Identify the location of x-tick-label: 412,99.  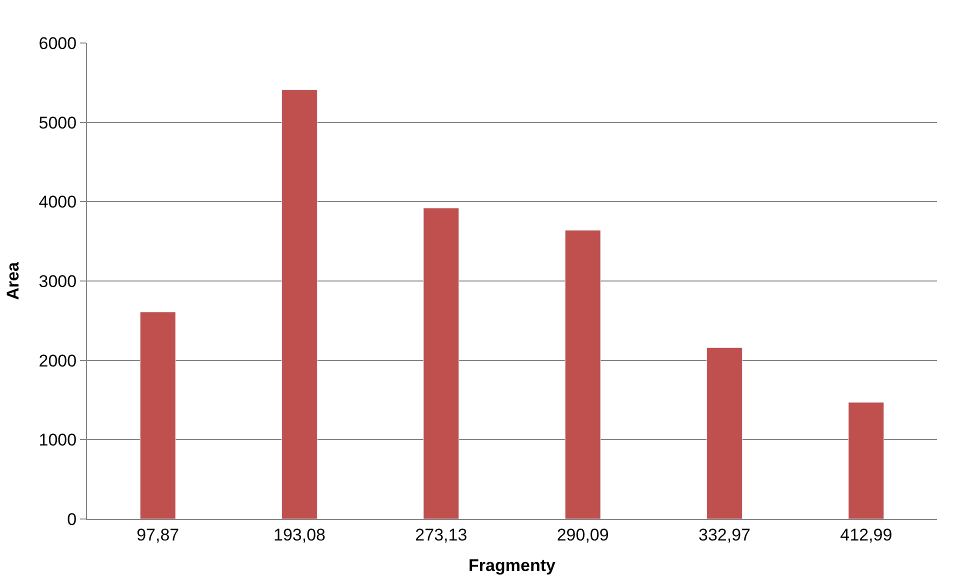
(866, 534).